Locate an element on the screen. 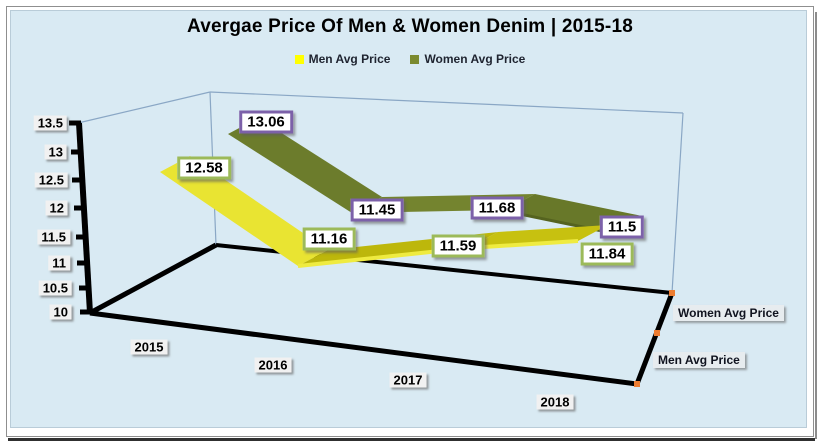  value-label-men-2015: 12.58 is located at coordinates (204, 168).